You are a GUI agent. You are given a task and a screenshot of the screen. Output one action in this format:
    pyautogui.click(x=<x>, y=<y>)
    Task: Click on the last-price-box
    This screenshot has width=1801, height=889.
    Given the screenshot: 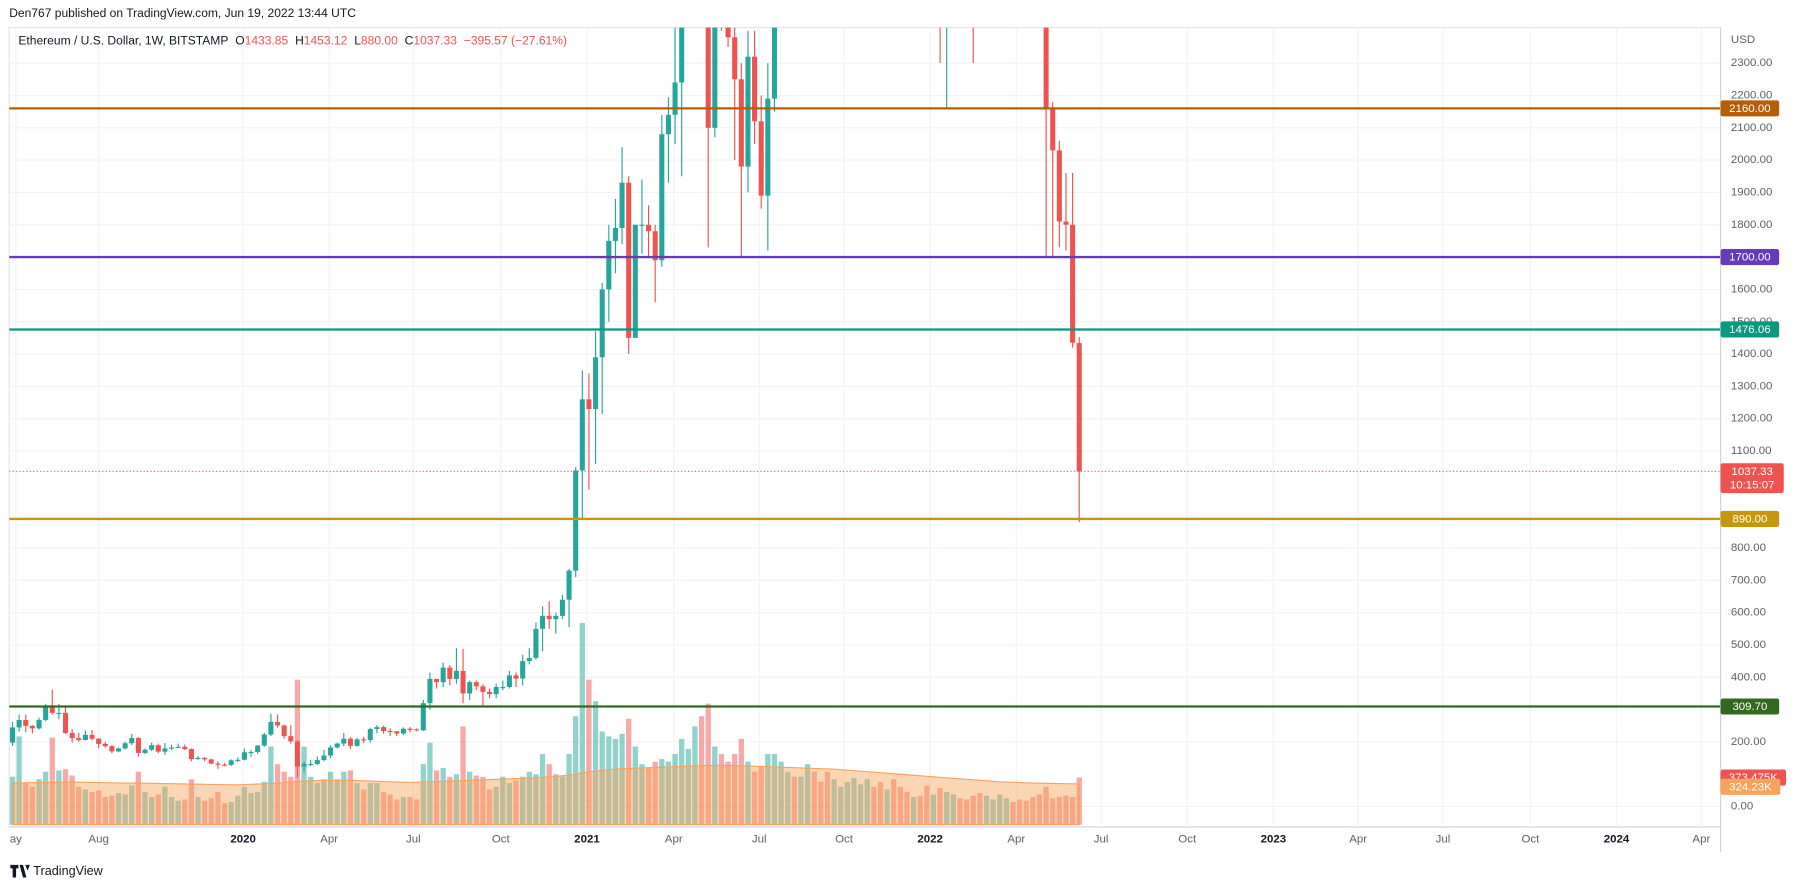 What is the action you would take?
    pyautogui.click(x=1752, y=478)
    